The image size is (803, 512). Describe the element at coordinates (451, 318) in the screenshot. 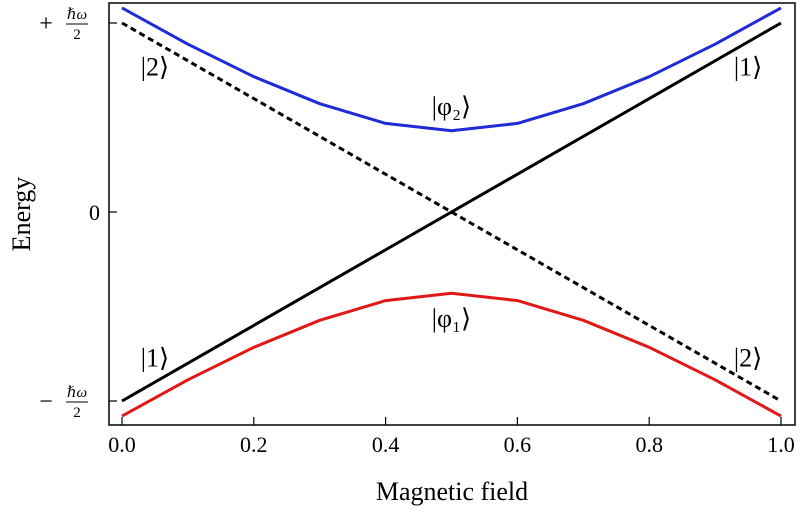

I see `state-label: |φ₁⟩` at that location.